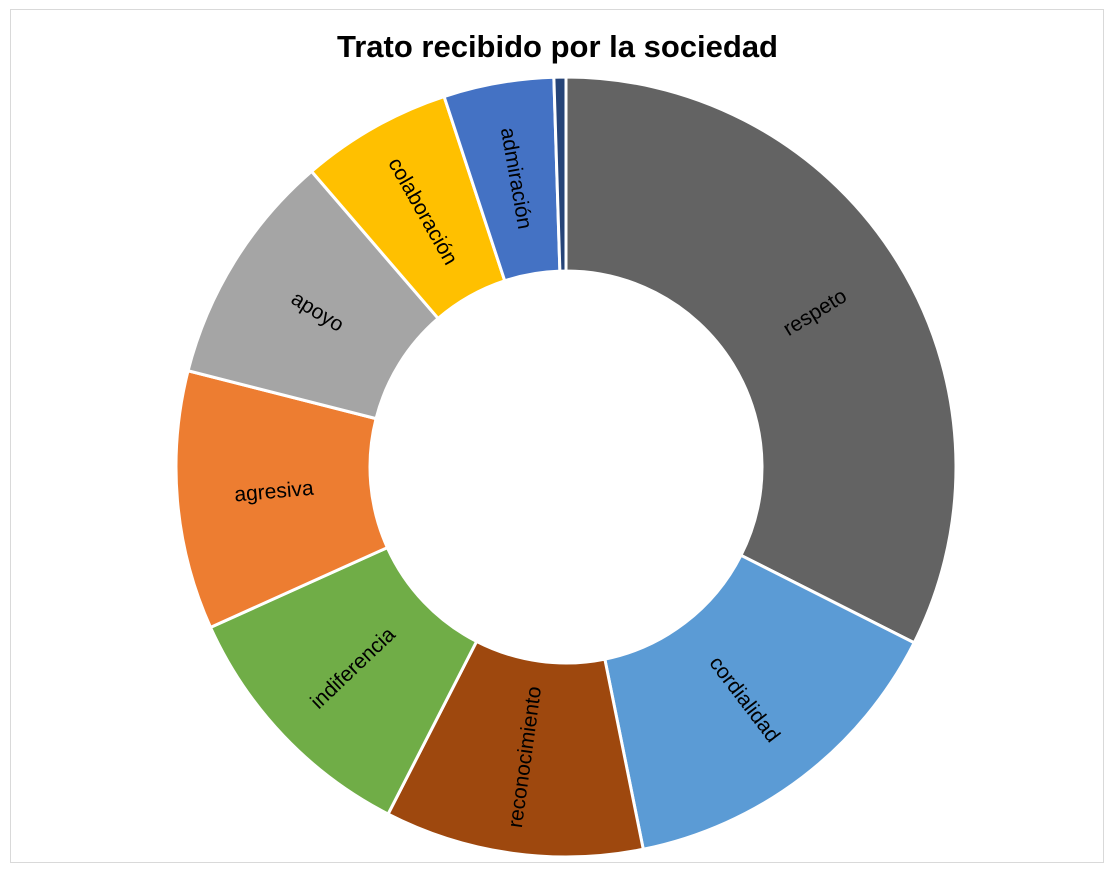 Image resolution: width=1115 pixels, height=871 pixels. I want to click on slice-unlabeled, so click(560, 174).